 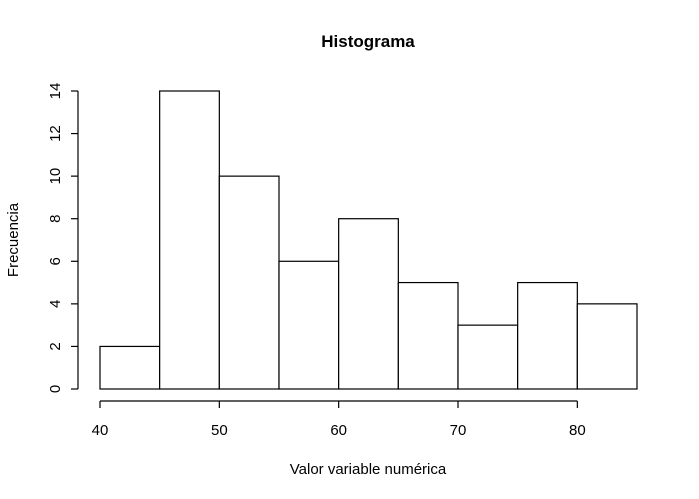 What do you see at coordinates (55, 304) in the screenshot?
I see `y-tick-label: 4` at bounding box center [55, 304].